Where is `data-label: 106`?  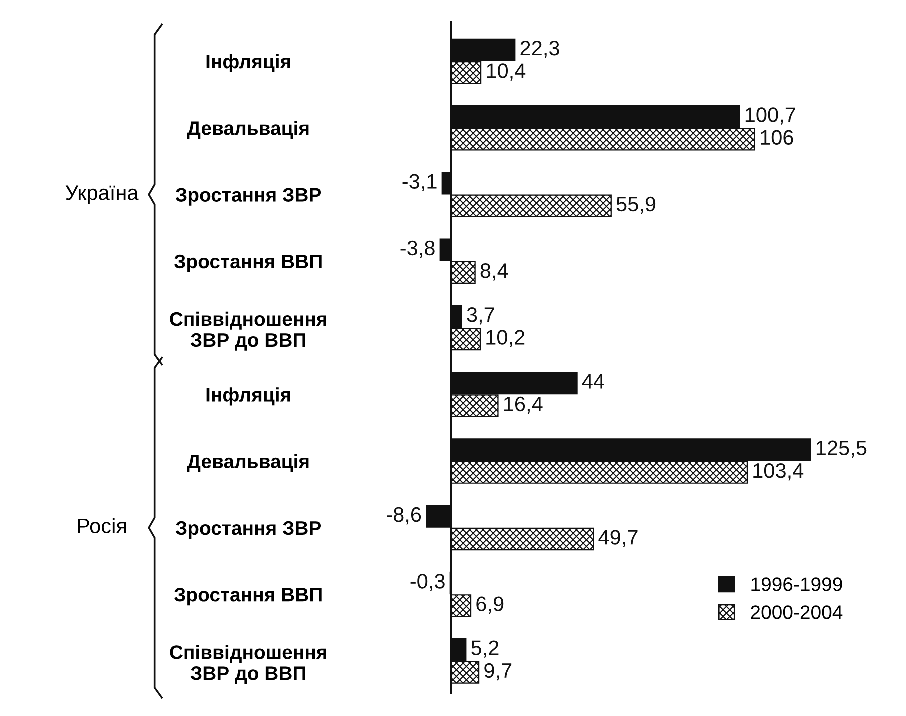 data-label: 106 is located at coordinates (777, 138).